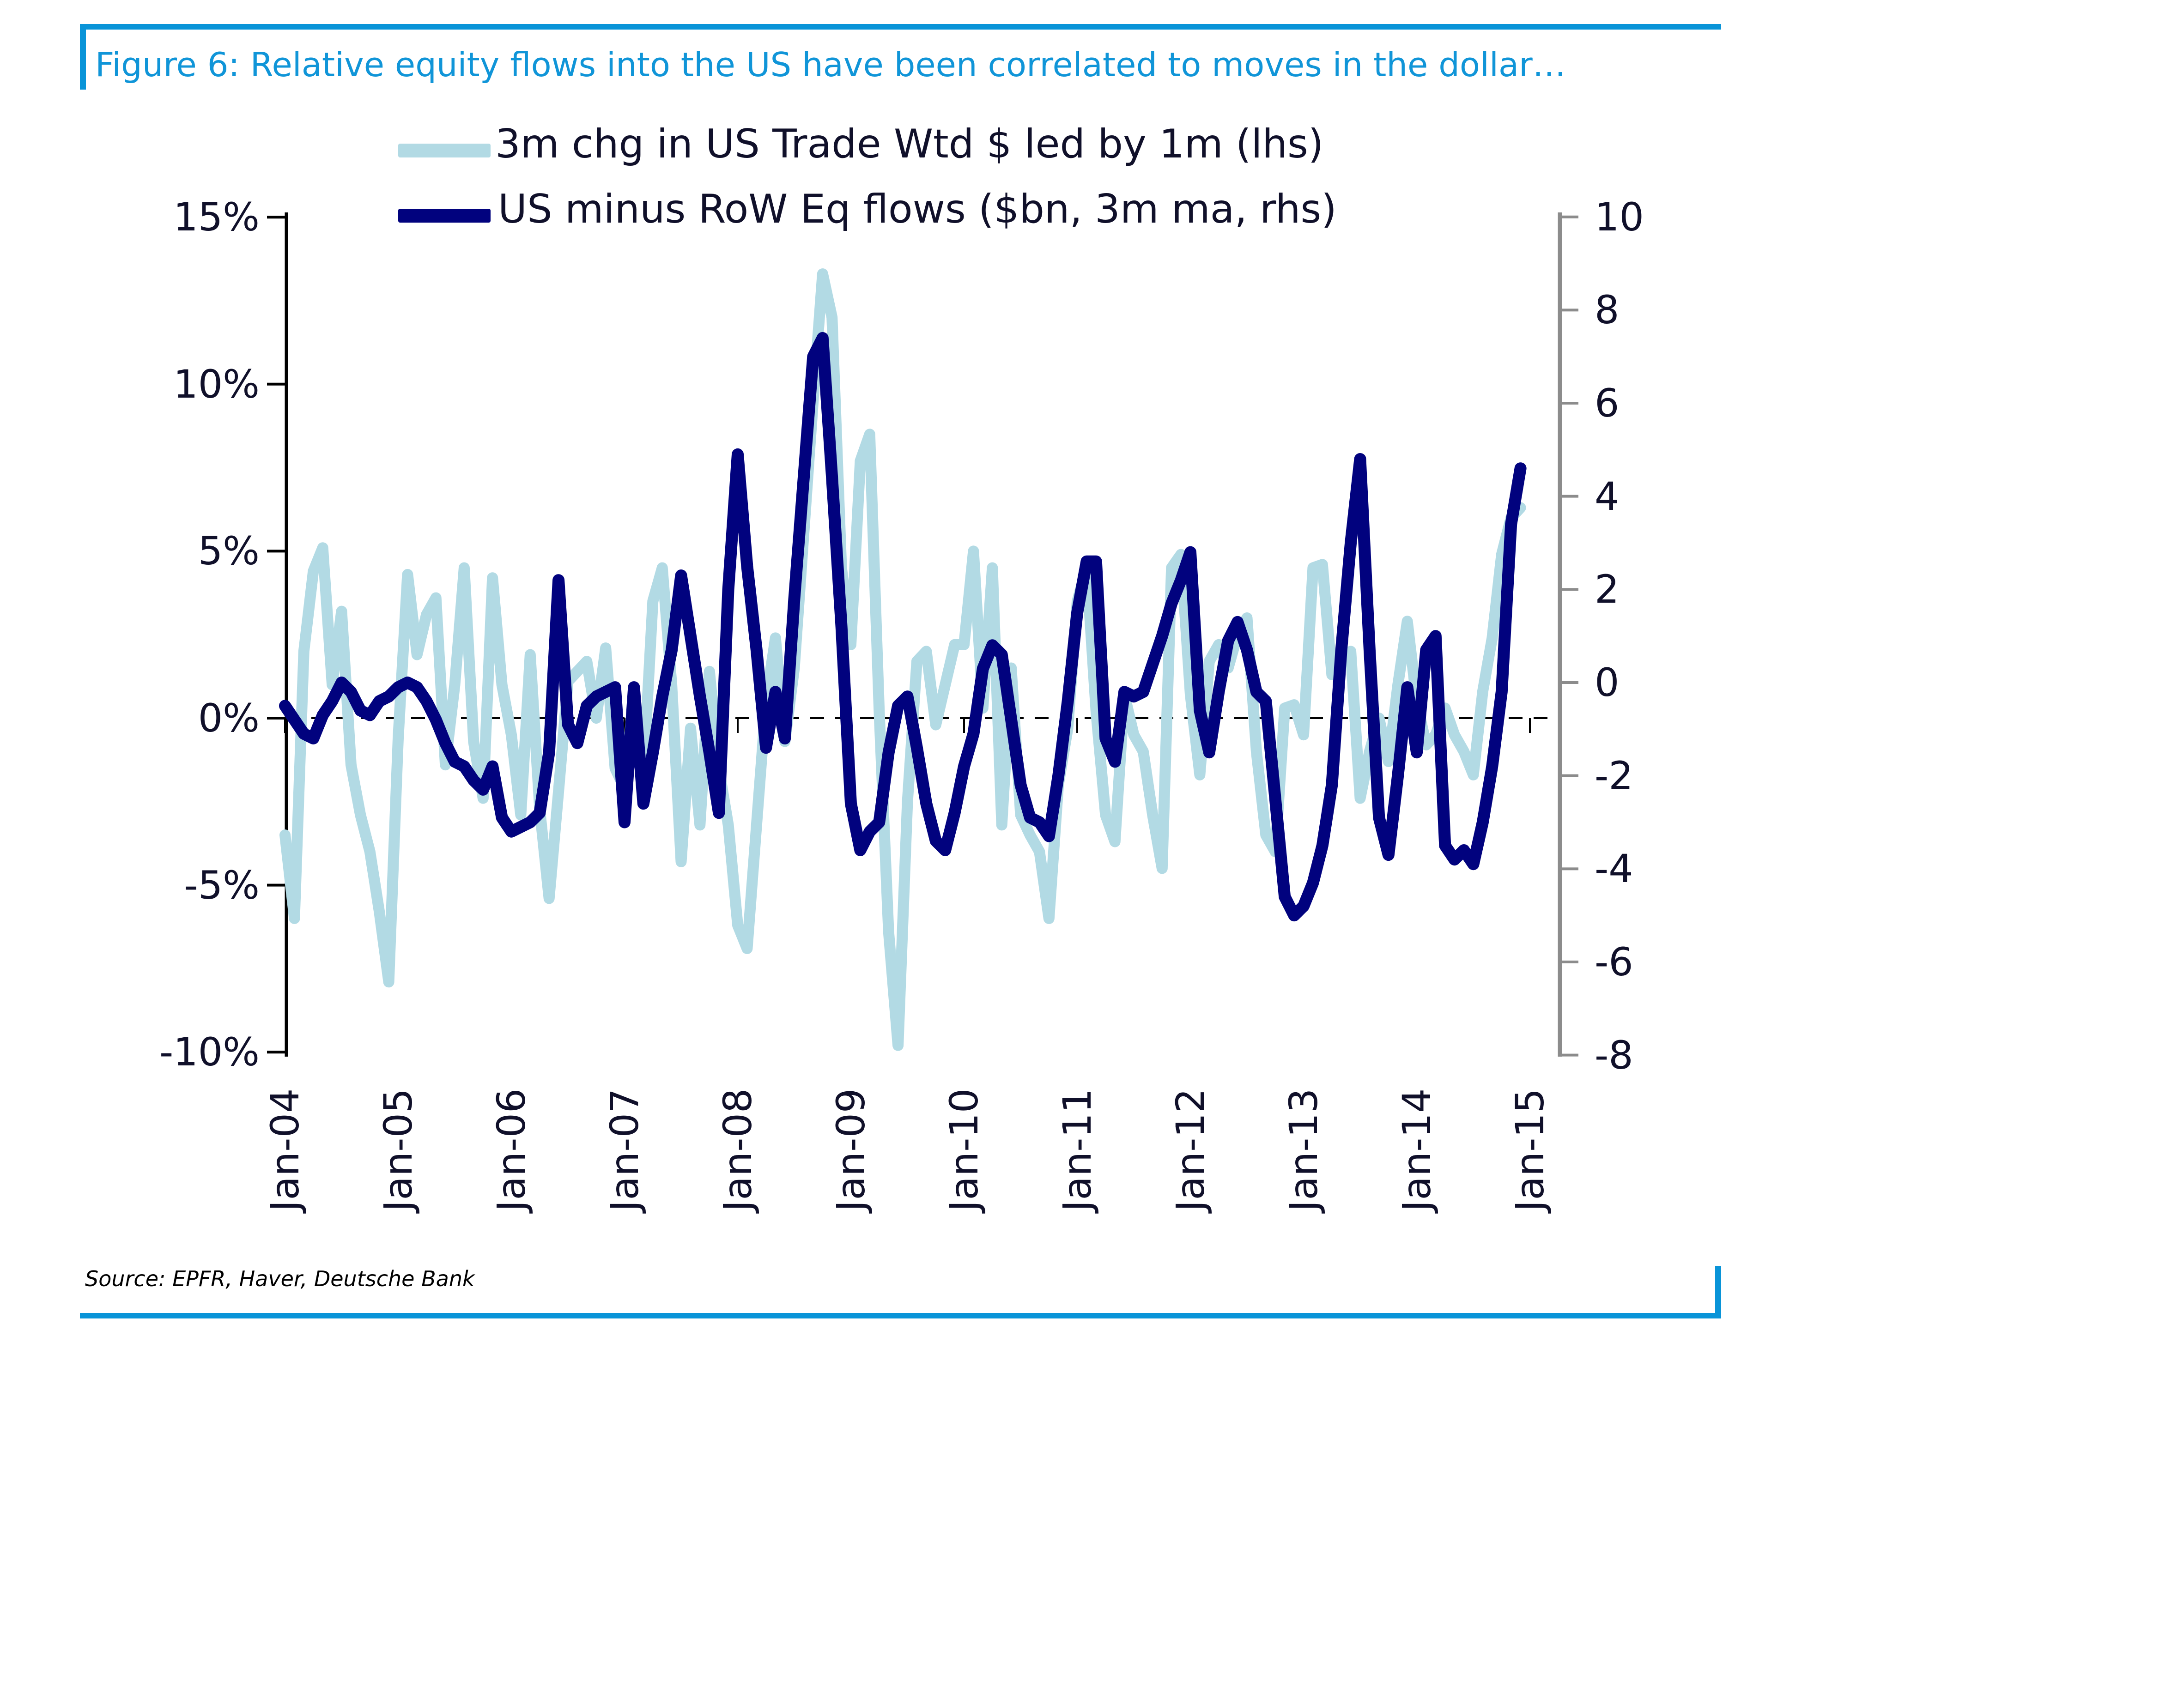 The width and height of the screenshot is (2184, 1681). Describe the element at coordinates (900, 27) in the screenshot. I see `figure-top-rule` at that location.